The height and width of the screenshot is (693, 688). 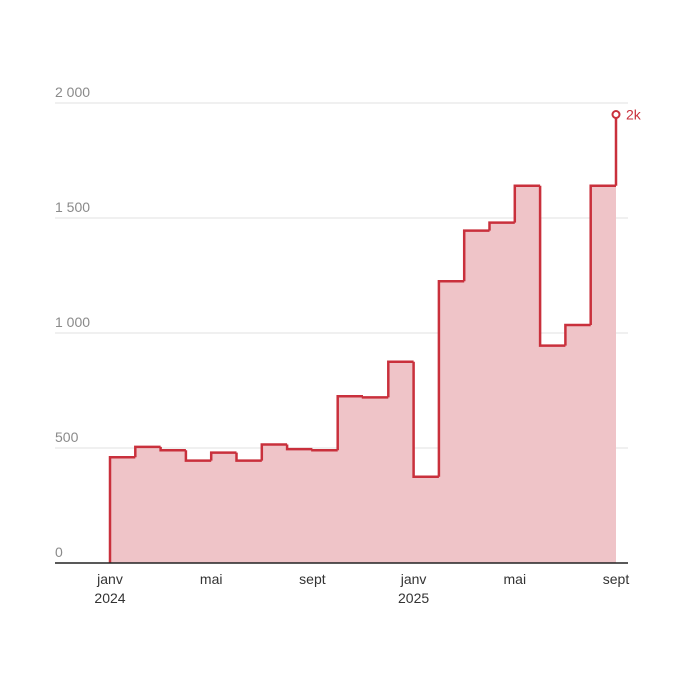 I want to click on y-axis-ticks: 0 500 1 000 1 500 2 000, so click(x=72, y=322).